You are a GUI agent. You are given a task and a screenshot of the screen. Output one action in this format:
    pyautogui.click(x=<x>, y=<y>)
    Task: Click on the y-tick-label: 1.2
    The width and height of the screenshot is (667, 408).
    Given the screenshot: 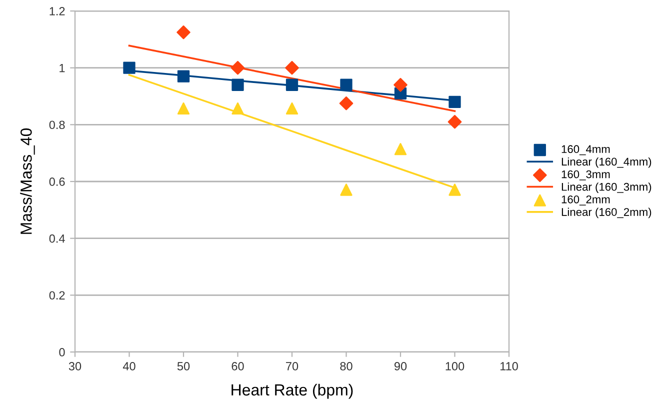 What is the action you would take?
    pyautogui.click(x=57, y=11)
    